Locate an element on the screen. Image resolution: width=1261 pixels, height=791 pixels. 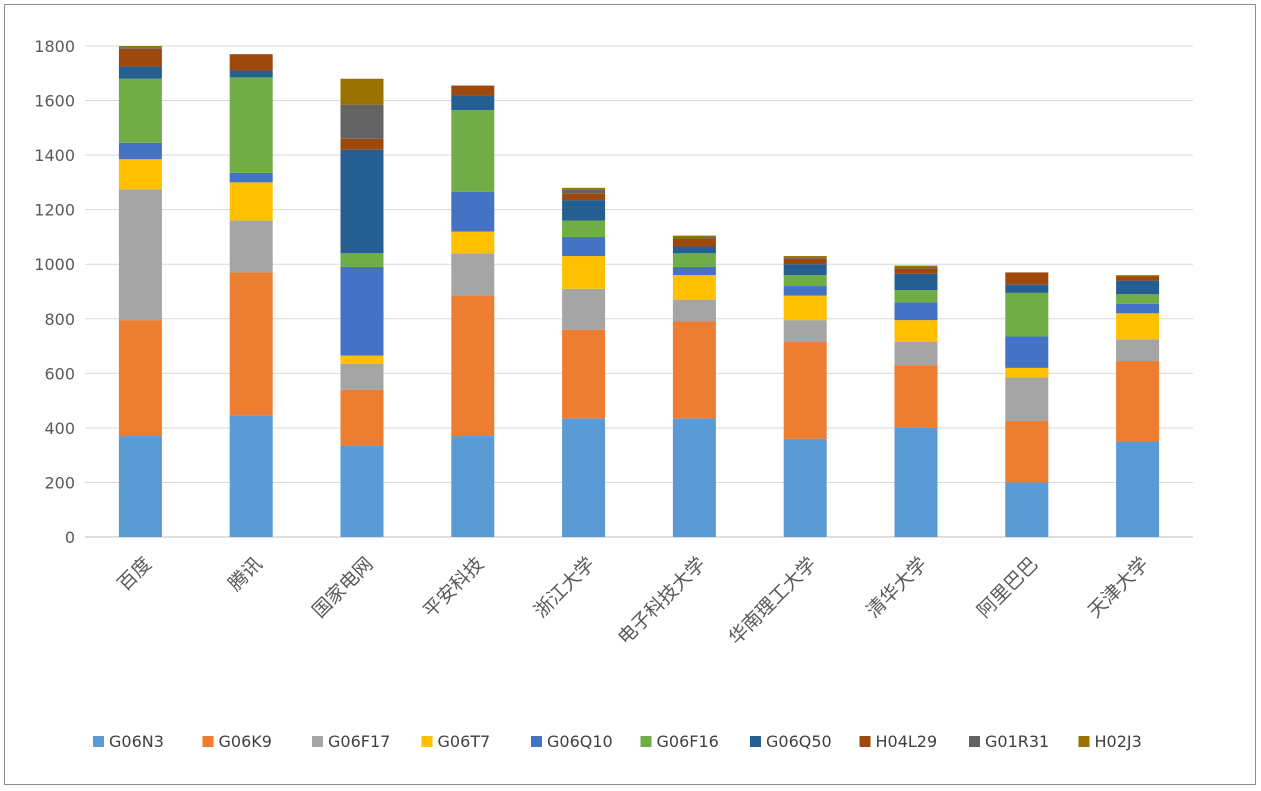
y-tick-label: 400 is located at coordinates (59, 428).